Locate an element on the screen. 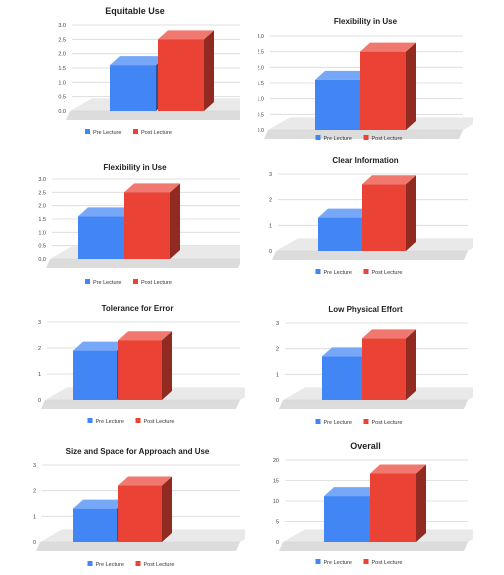 This screenshot has width=504, height=575. chart-title: Low Physical Effort is located at coordinates (365, 309).